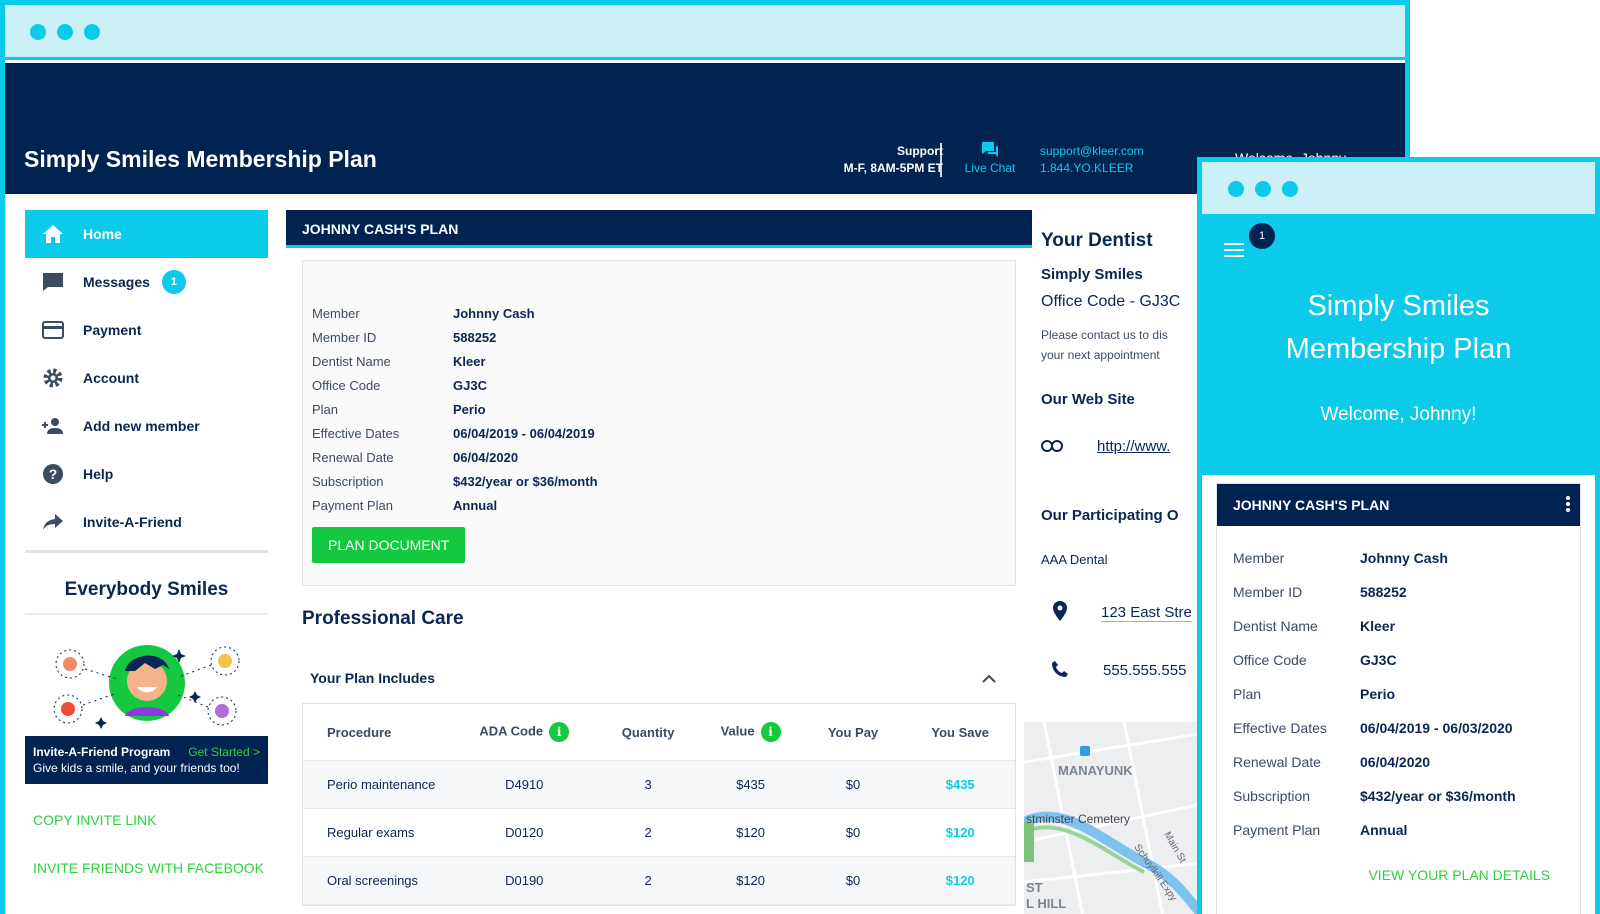  I want to click on participating-office-name: AAA Dental, so click(1074, 559).